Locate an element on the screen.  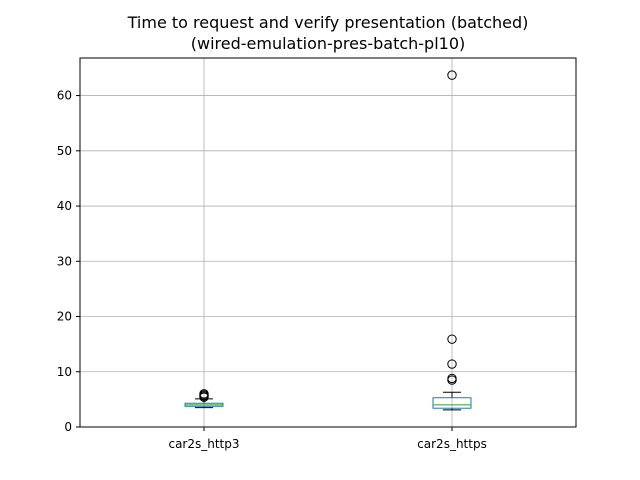
y-tick-label: 20 is located at coordinates (64, 317).